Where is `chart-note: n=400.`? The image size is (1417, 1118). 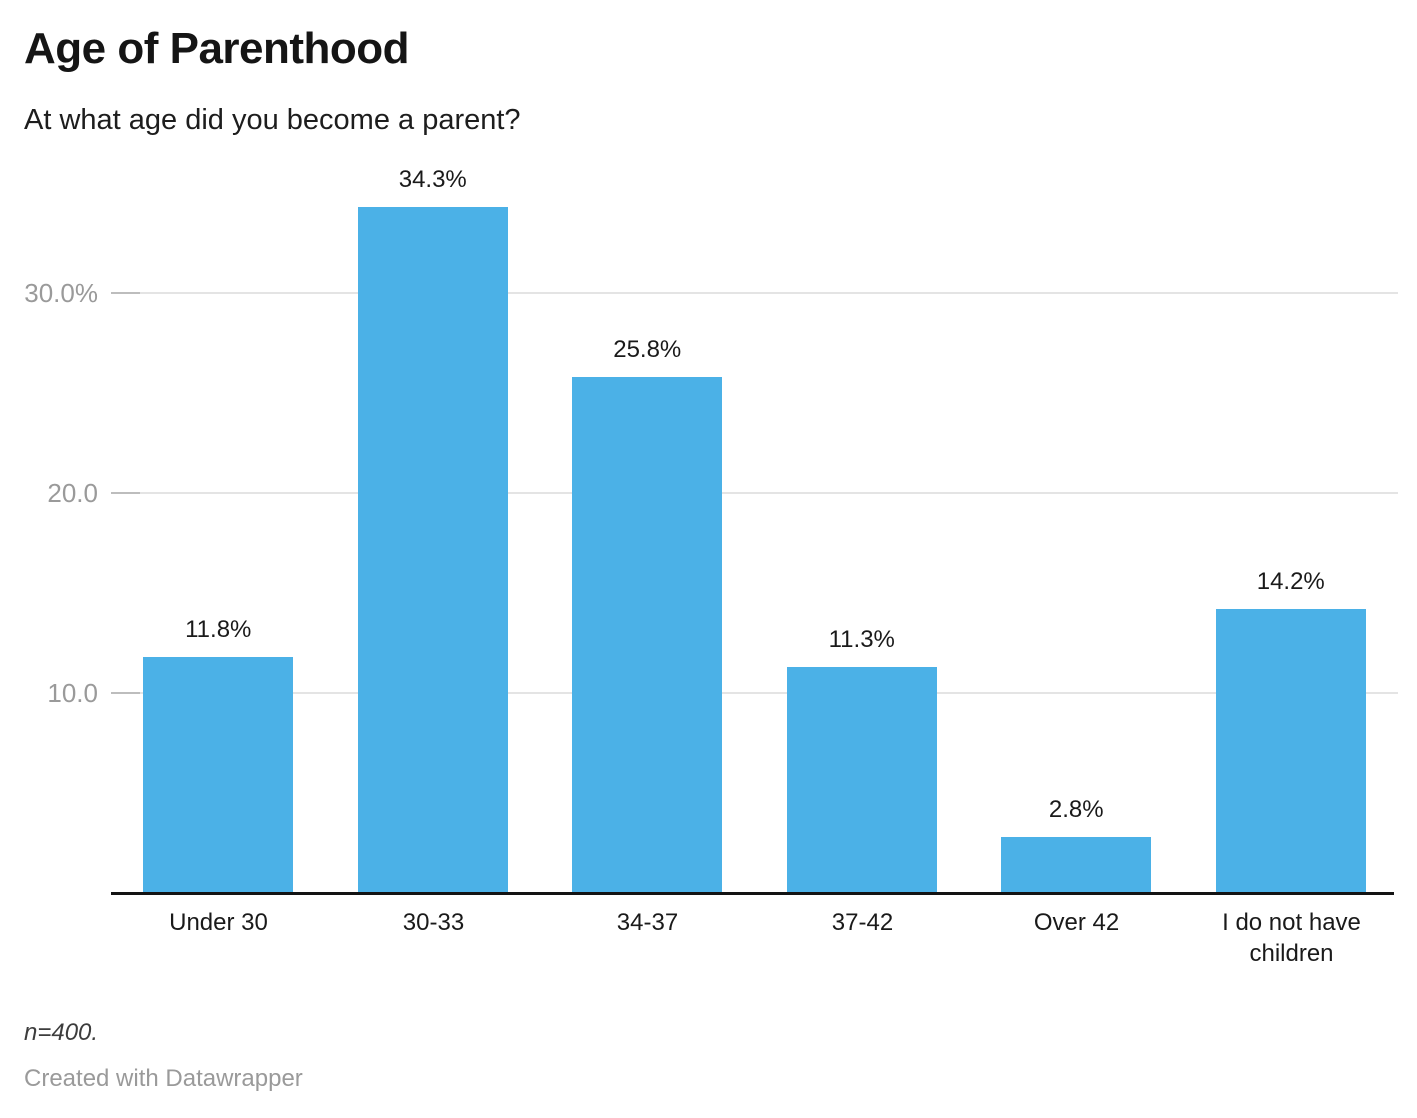
chart-note: n=400. is located at coordinates (61, 1032).